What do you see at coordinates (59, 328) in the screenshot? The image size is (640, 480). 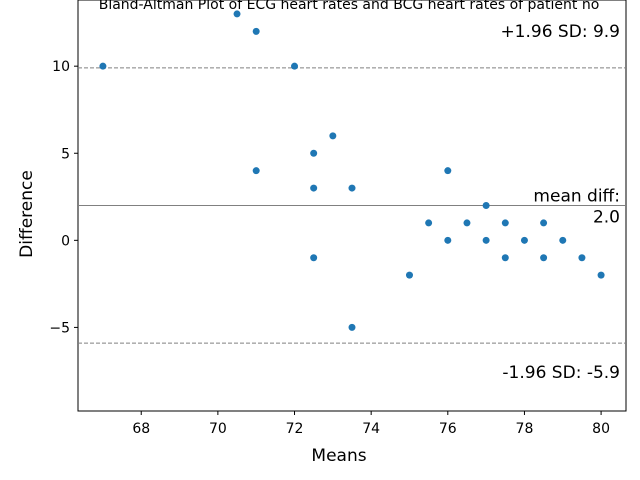 I see `y-tick-label: −5` at bounding box center [59, 328].